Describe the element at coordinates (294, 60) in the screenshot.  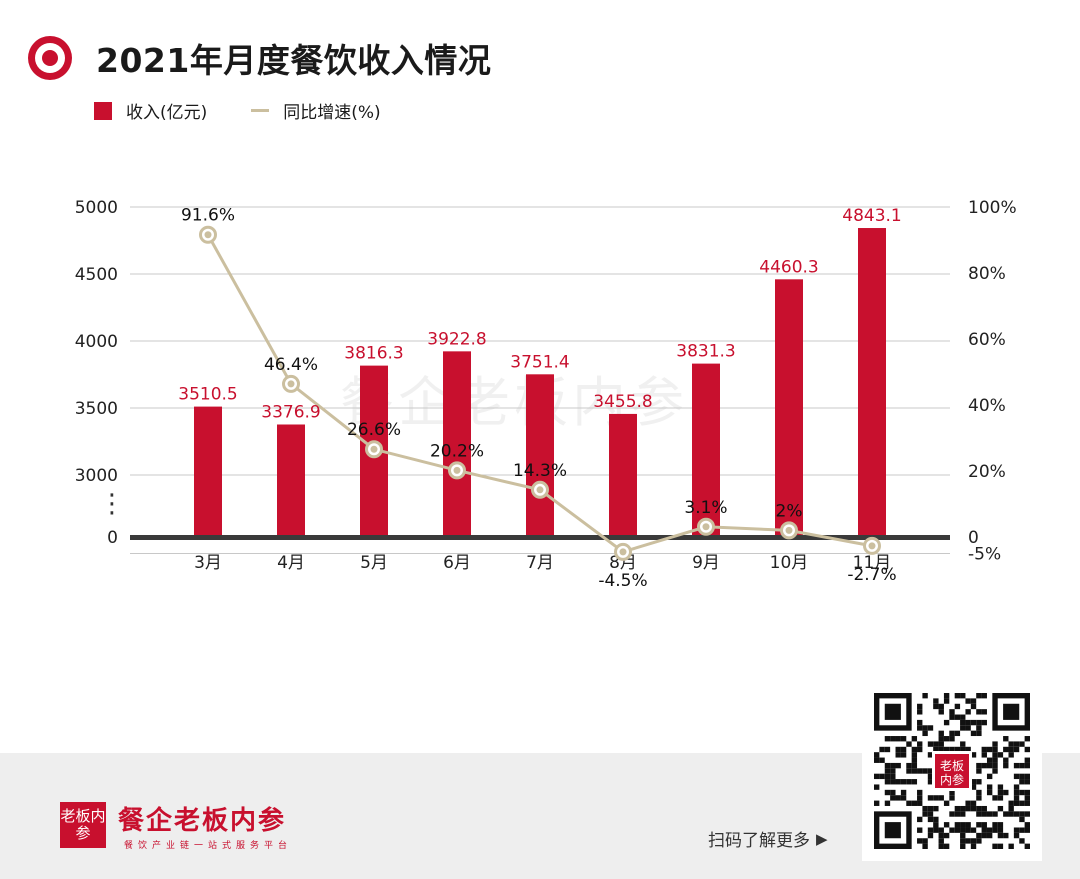
I see `page-title: 2021年月度餐饮收入情况` at that location.